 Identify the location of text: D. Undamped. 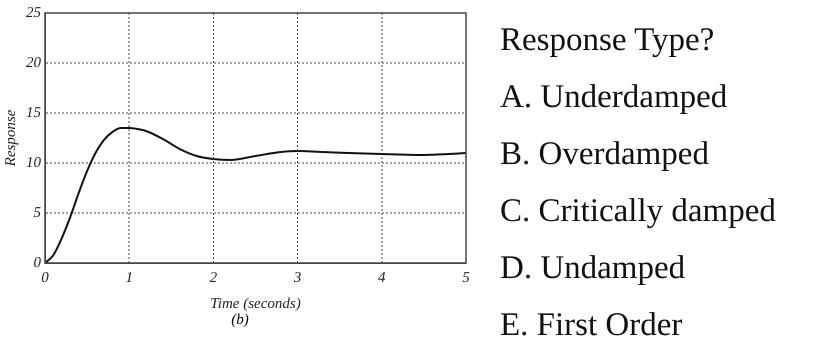
(593, 268).